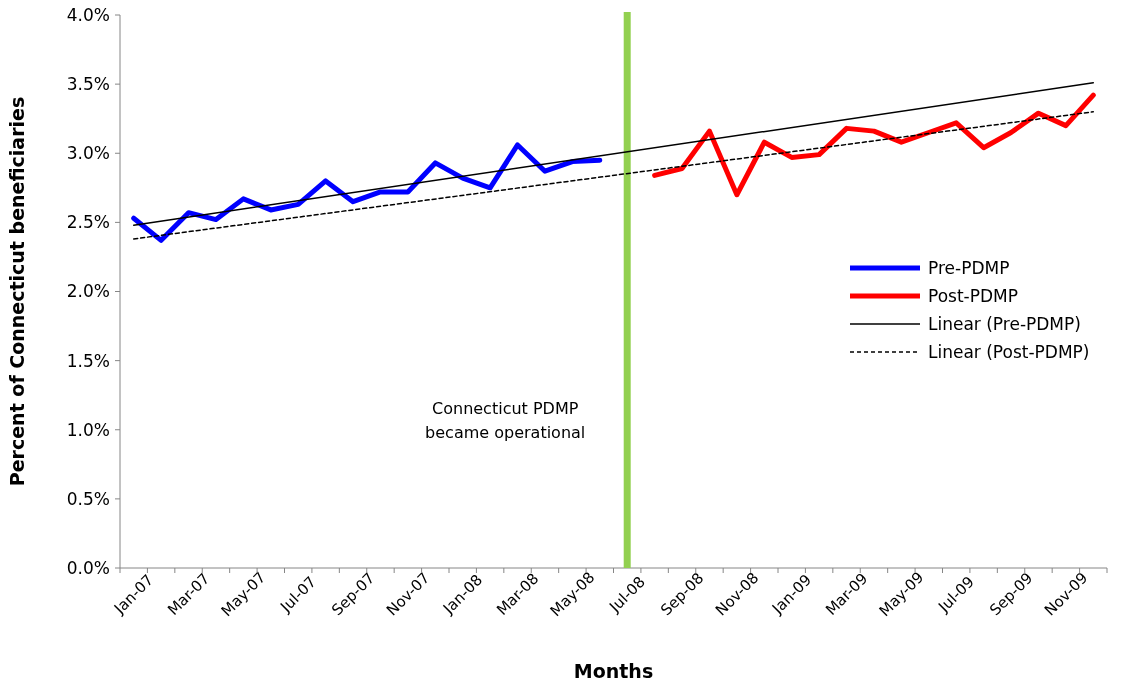  Describe the element at coordinates (88, 291) in the screenshot. I see `y-tick-label: 2.0%` at that location.